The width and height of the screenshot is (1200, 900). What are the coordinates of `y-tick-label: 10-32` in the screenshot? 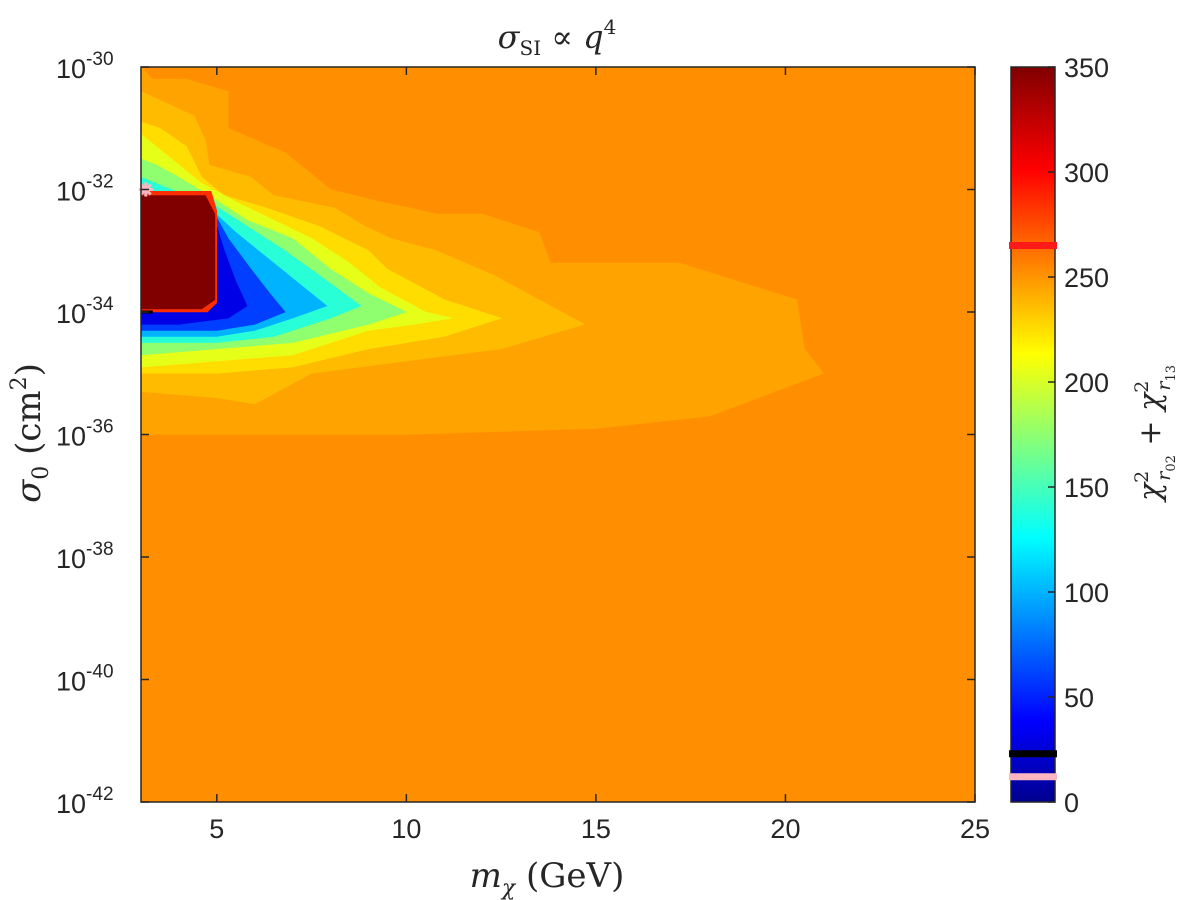 It's located at (85, 189).